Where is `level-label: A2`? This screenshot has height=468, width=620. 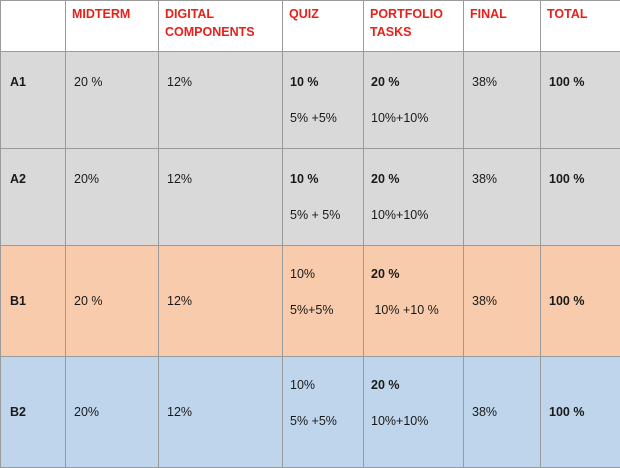
level-label: A2 is located at coordinates (33, 168).